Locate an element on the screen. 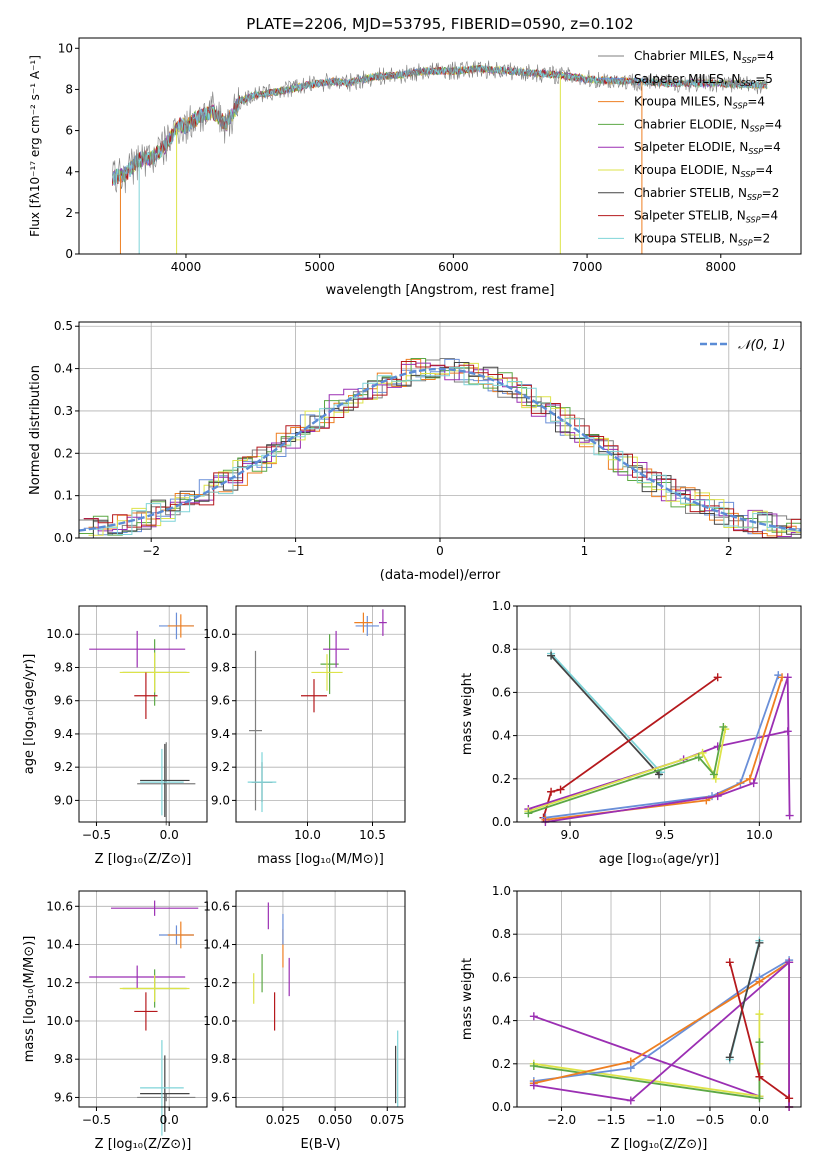  age-weight-ytick-label: 0.2 is located at coordinates (501, 779).